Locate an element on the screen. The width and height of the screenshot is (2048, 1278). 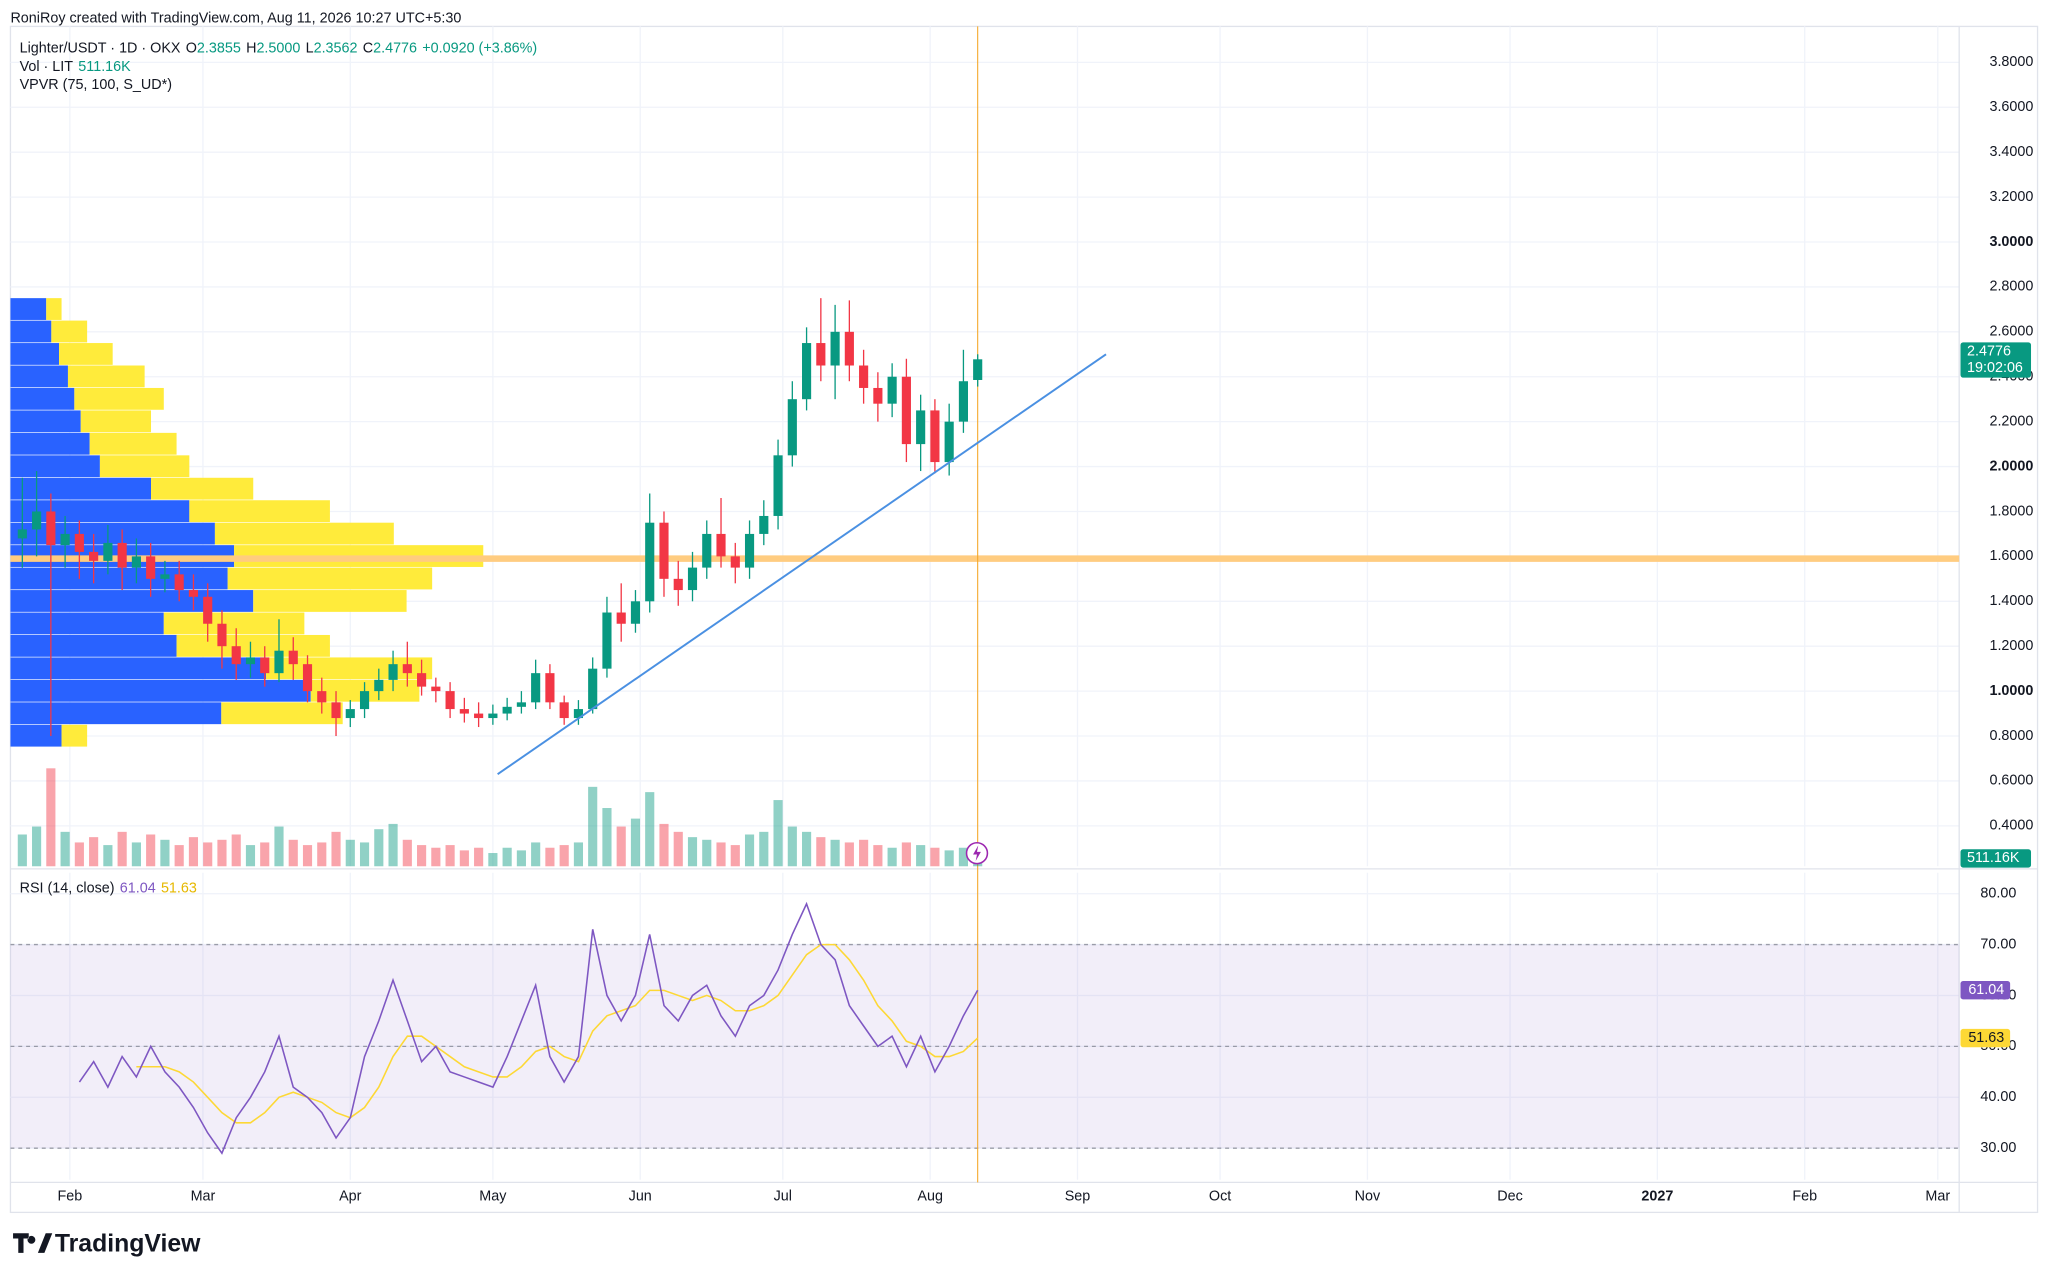
x-tick-label: Jun is located at coordinates (640, 1197).